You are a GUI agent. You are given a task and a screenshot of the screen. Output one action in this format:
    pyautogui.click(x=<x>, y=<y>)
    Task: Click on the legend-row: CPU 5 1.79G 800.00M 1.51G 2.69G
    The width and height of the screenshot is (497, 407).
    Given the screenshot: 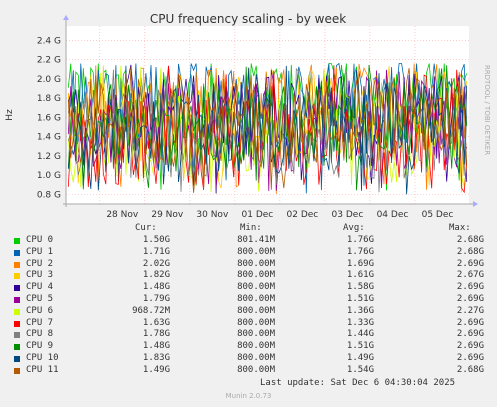 What is the action you would take?
    pyautogui.click(x=254, y=300)
    